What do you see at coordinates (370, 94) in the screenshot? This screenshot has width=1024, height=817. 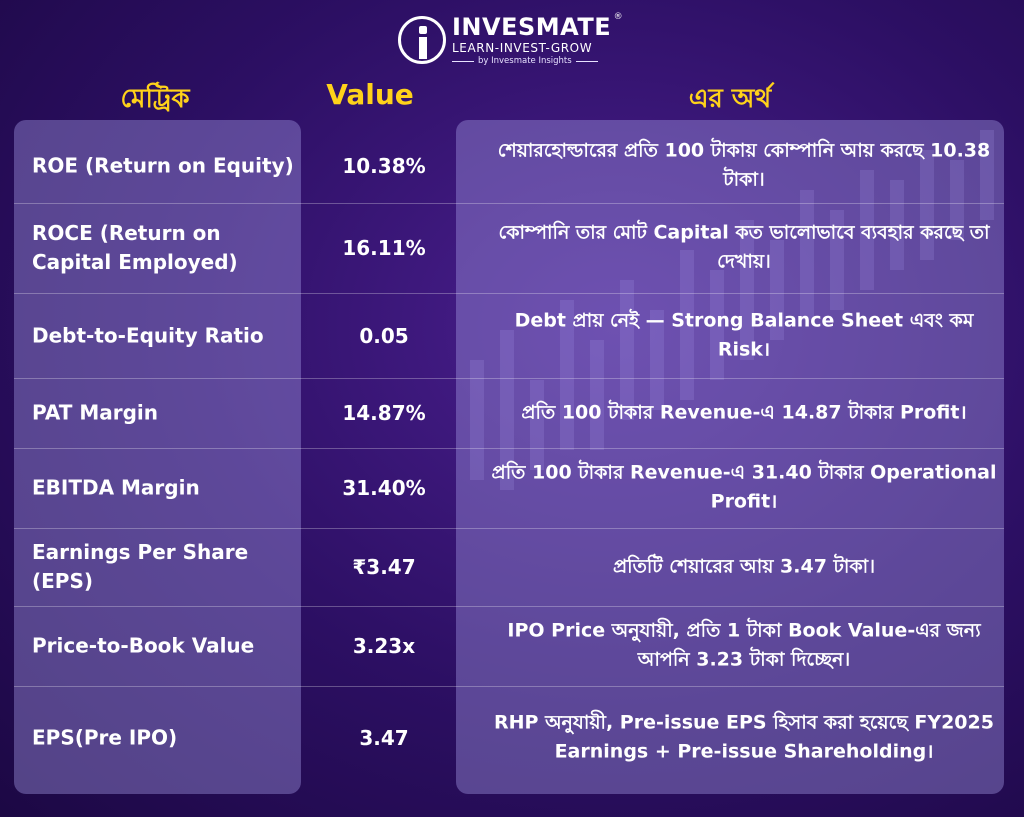 I see `header-value: Value` at bounding box center [370, 94].